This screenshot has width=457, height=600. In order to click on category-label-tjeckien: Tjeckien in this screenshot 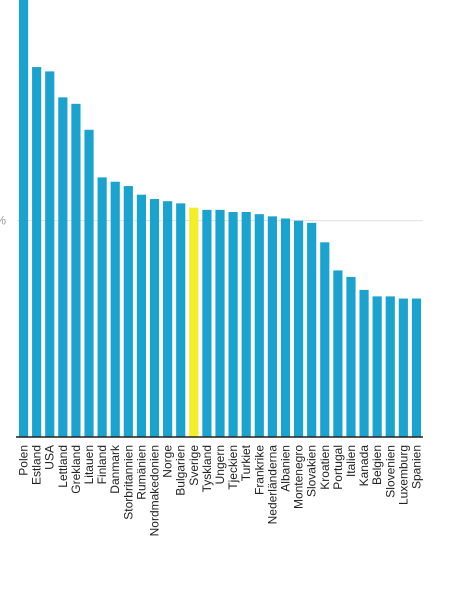, I will do `click(233, 467)`.